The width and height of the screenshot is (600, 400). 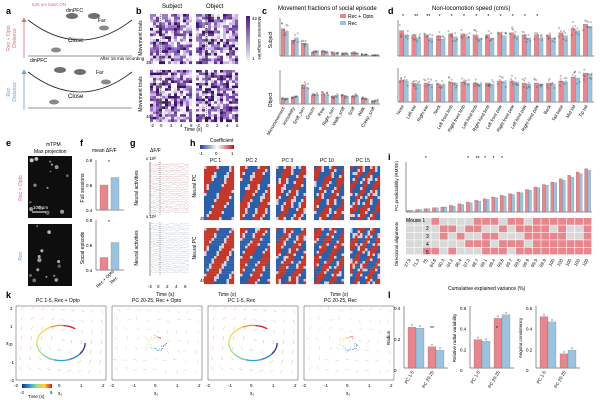 I want to click on l-xlabel: PC 20-25, so click(x=428, y=379).